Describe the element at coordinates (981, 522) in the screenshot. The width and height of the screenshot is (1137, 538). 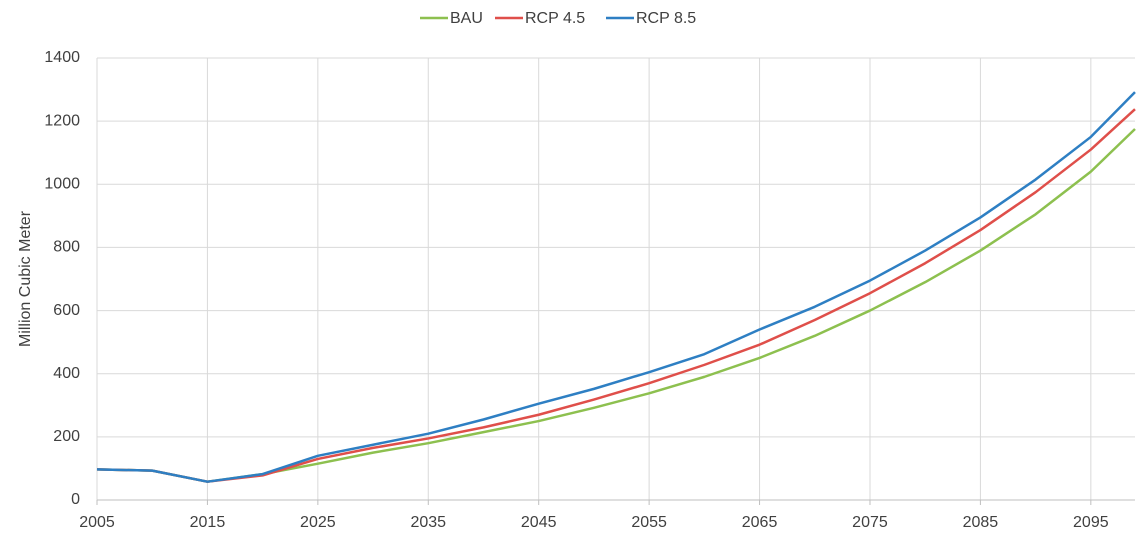
I see `x-tick-label: 2085` at that location.